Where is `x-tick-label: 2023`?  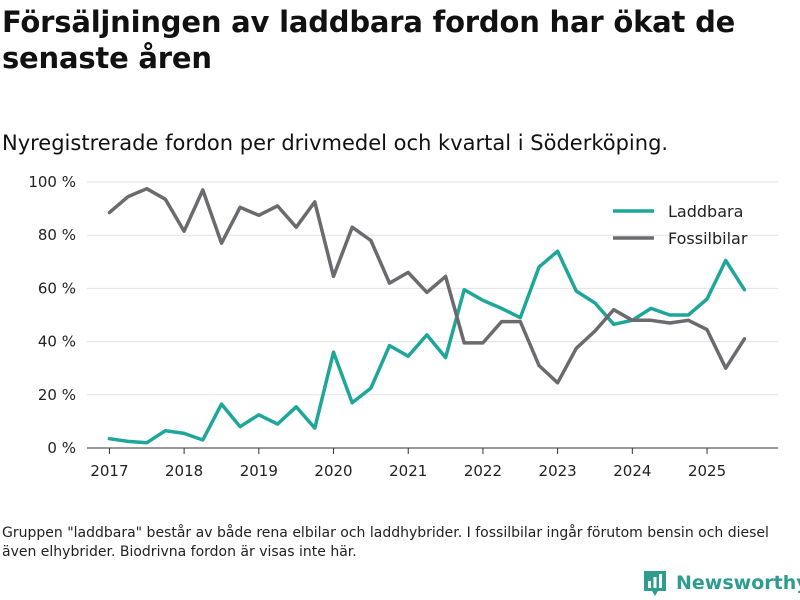
x-tick-label: 2023 is located at coordinates (558, 471).